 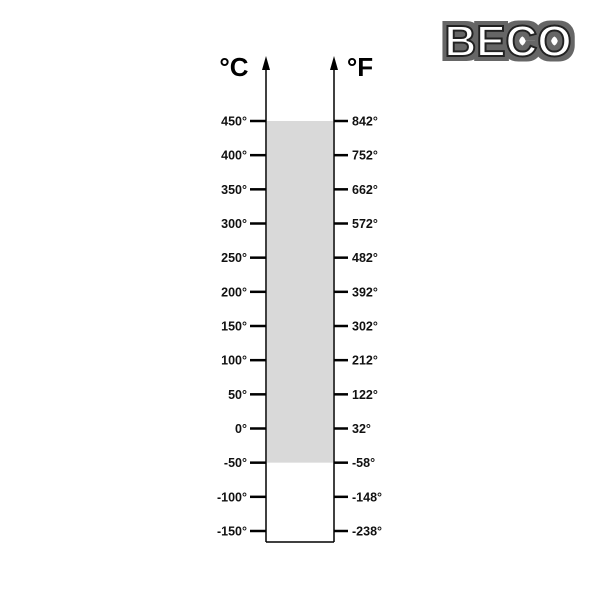 What do you see at coordinates (367, 532) in the screenshot?
I see `fahrenheit-tick-label: -238°` at bounding box center [367, 532].